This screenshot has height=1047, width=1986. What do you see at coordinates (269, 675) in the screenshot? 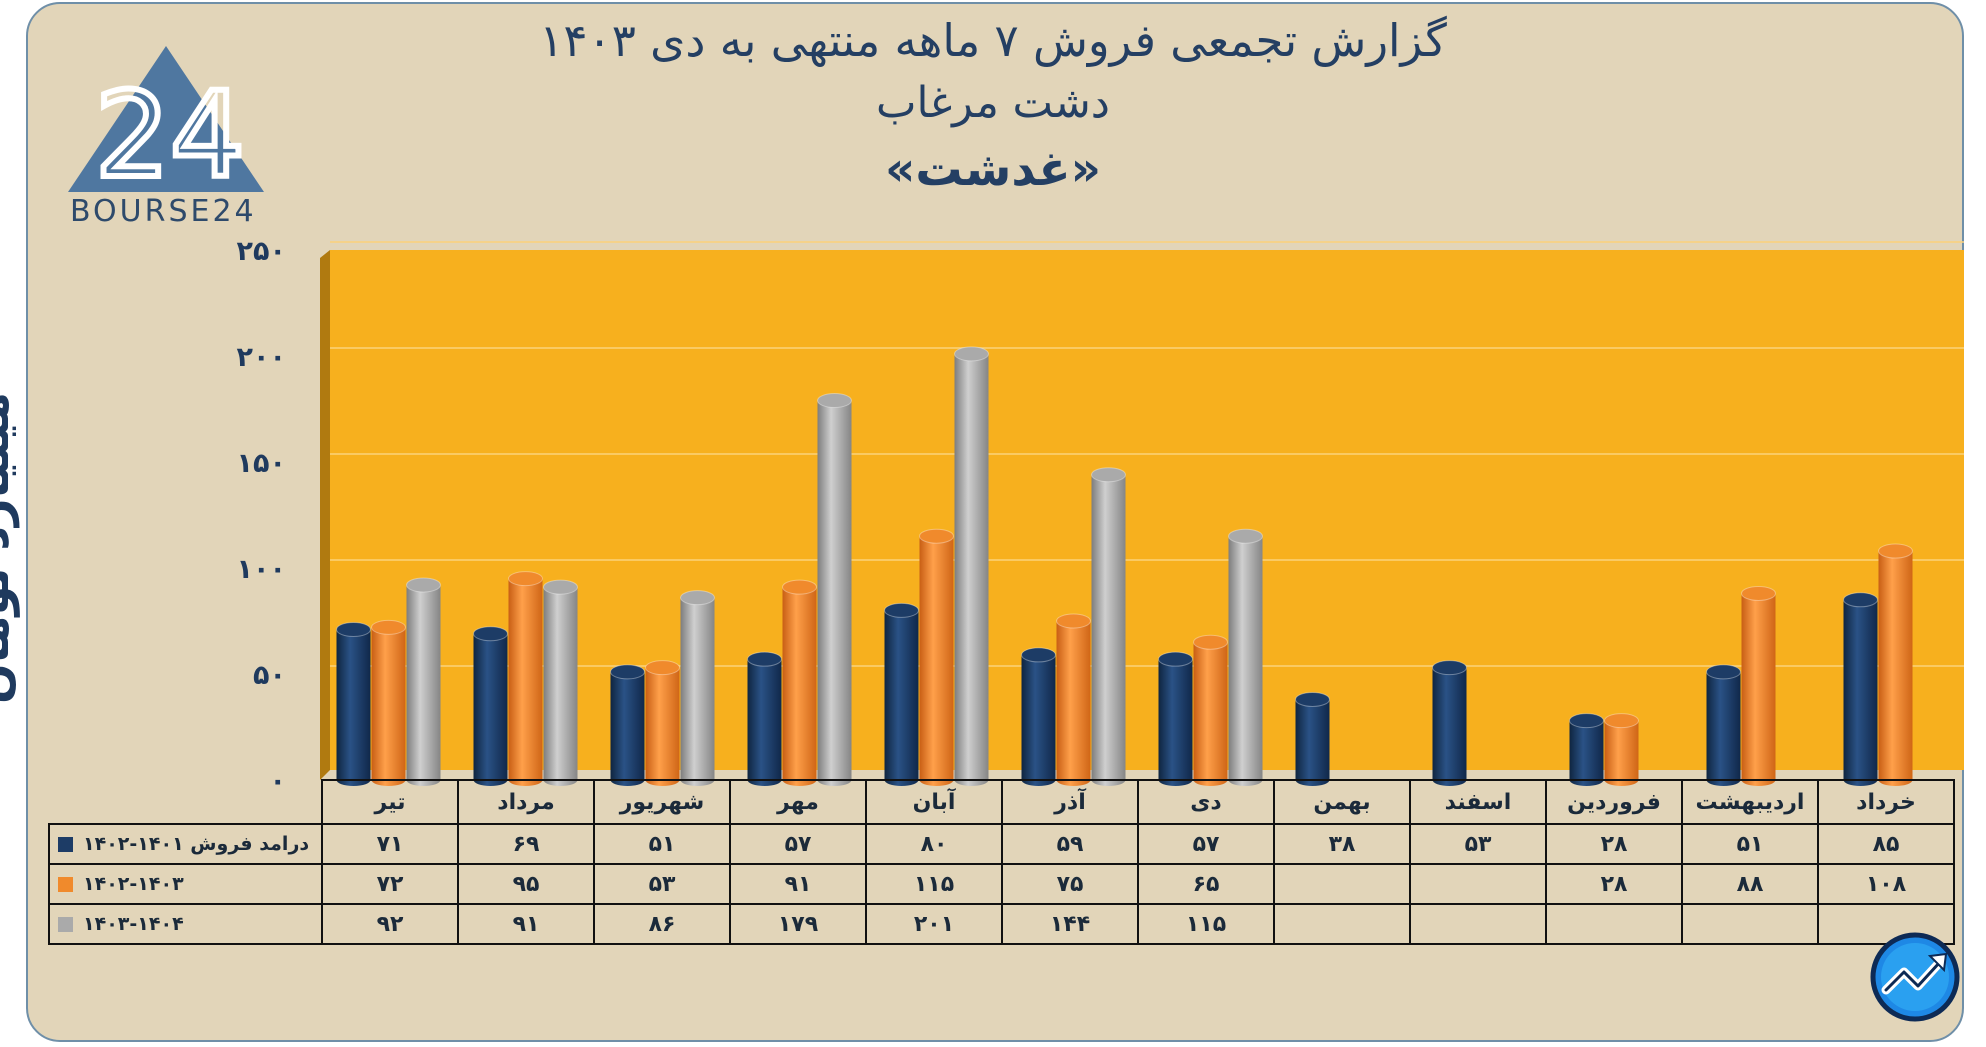
I see `y-tick-label: ۵۰` at bounding box center [269, 675].